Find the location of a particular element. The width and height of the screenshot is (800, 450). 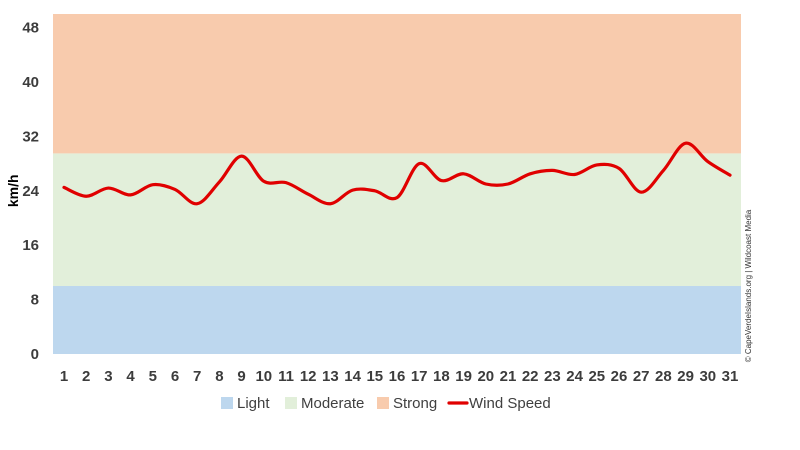

x-tick-label: 19 is located at coordinates (463, 376).